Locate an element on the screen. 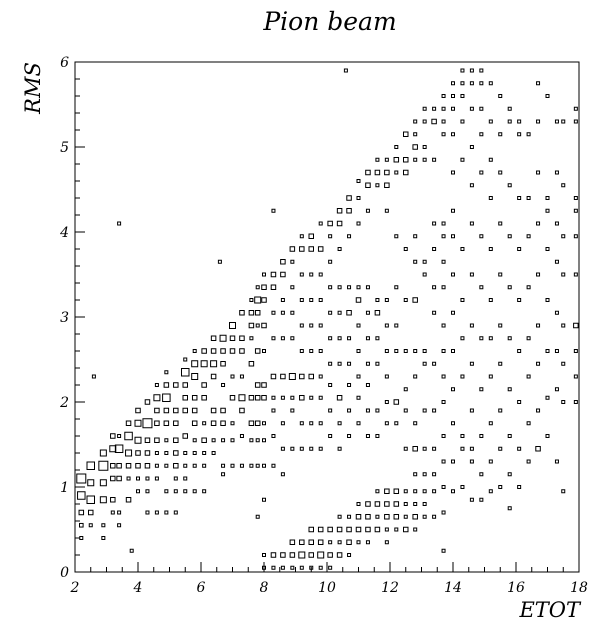 This screenshot has width=595, height=625. x-tick-label: 16 is located at coordinates (516, 588).